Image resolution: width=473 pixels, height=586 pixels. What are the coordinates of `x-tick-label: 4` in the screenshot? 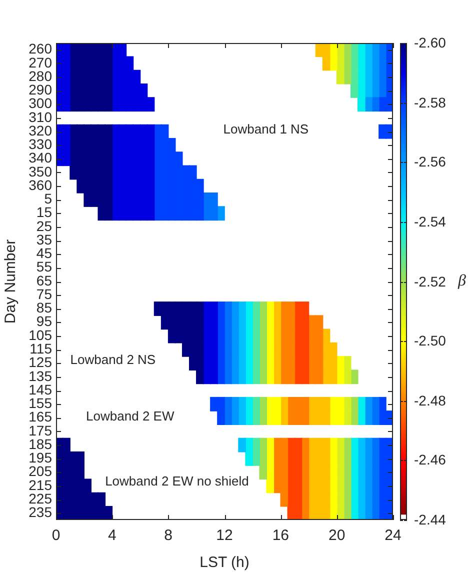 It's located at (112, 535).